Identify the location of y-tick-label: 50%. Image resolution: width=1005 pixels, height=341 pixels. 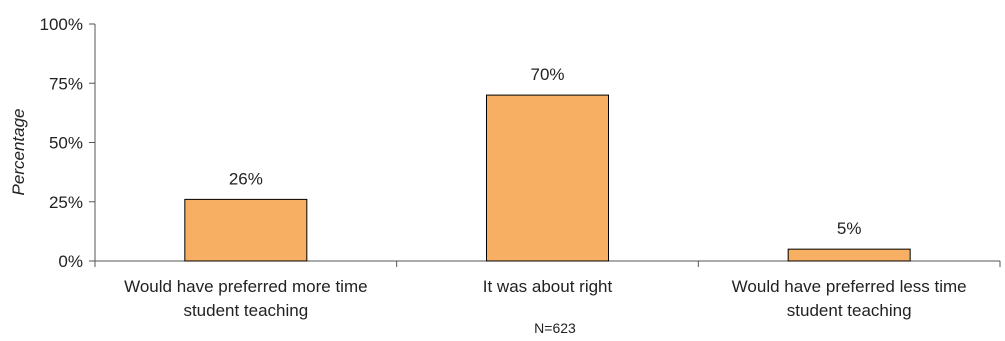
(66, 143).